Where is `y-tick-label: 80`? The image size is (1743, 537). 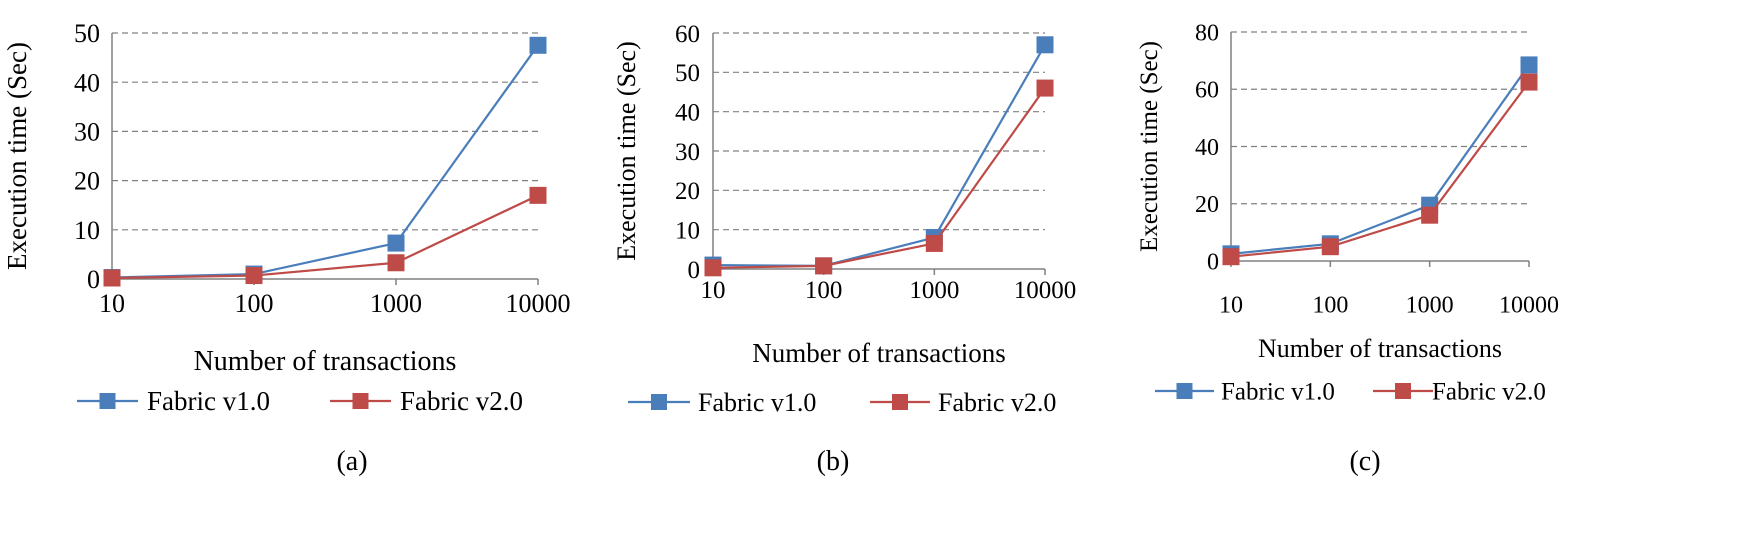 y-tick-label: 80 is located at coordinates (1207, 33).